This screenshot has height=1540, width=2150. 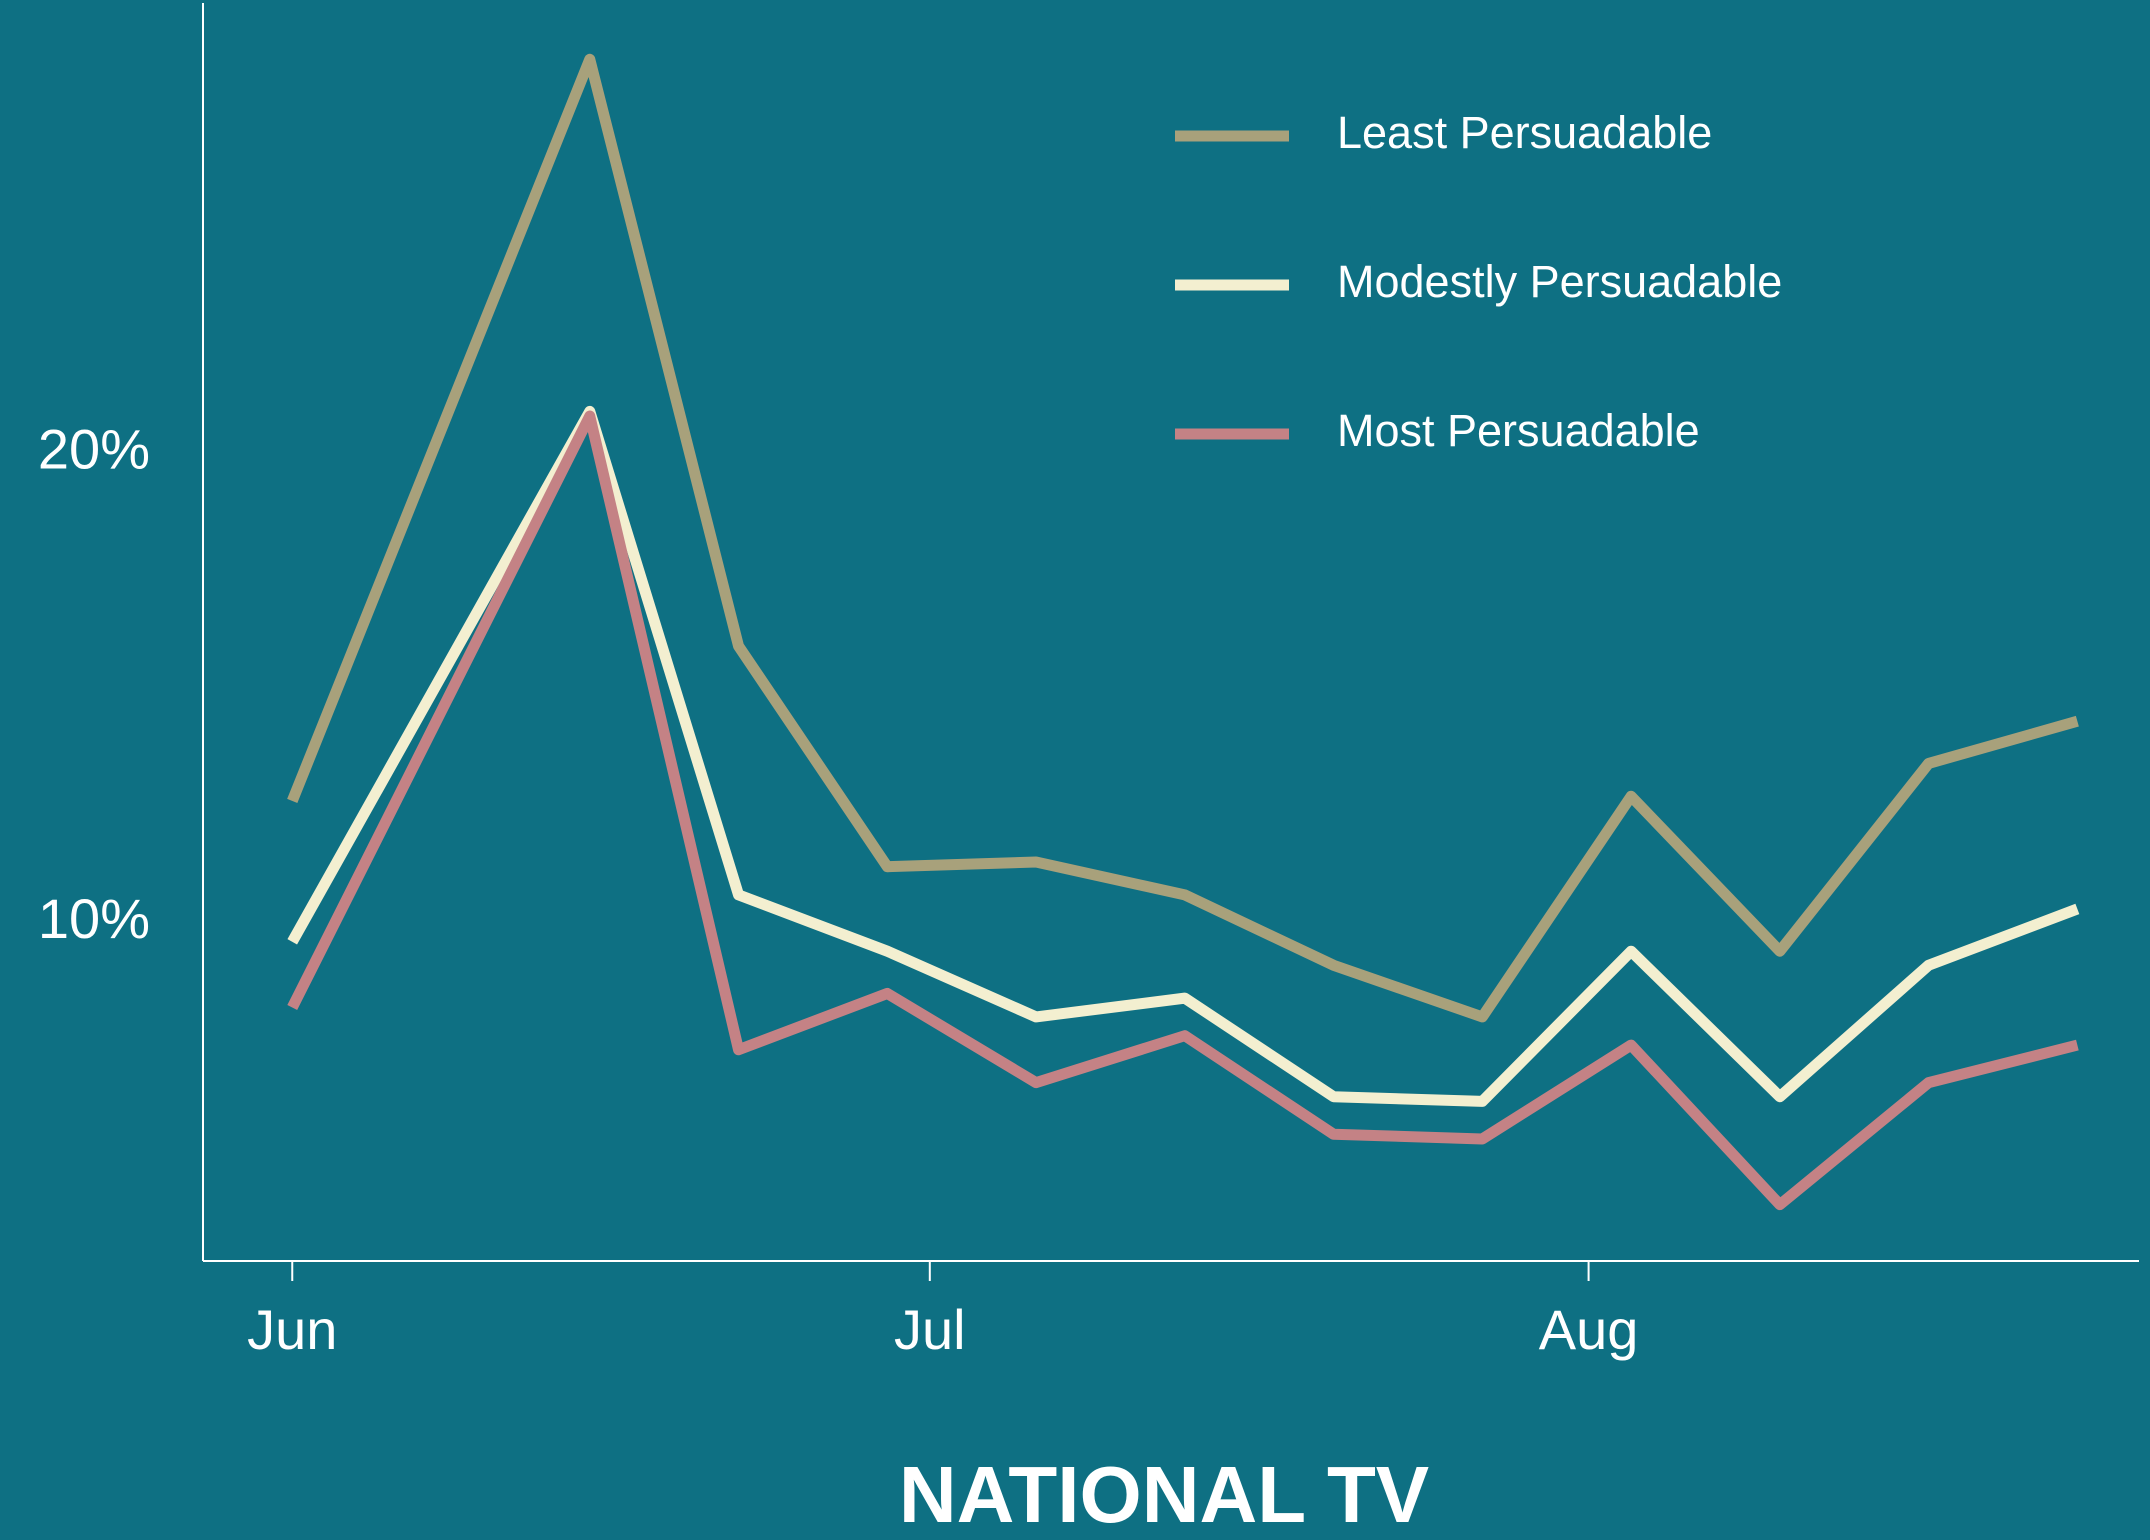 I want to click on legend-label: Least Persuadable, so click(x=1524, y=132).